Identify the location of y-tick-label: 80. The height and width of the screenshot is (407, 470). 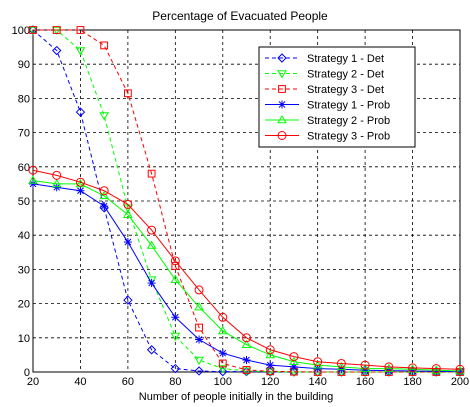
(24, 99).